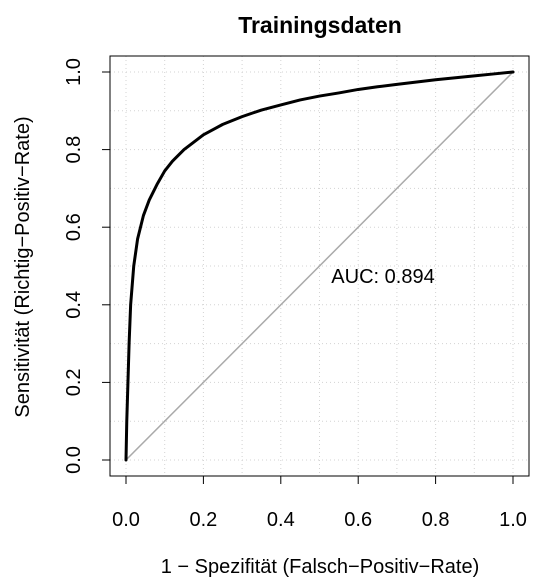 This screenshot has height=581, width=535. I want to click on y-axis: 0.0 0.2 0.4 0.6 0.8 1.0, so click(86, 266).